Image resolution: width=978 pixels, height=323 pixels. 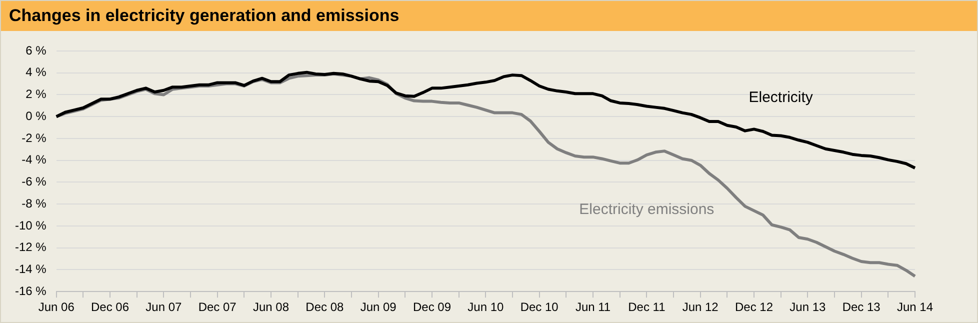 I want to click on series-label: Electricity, so click(x=781, y=97).